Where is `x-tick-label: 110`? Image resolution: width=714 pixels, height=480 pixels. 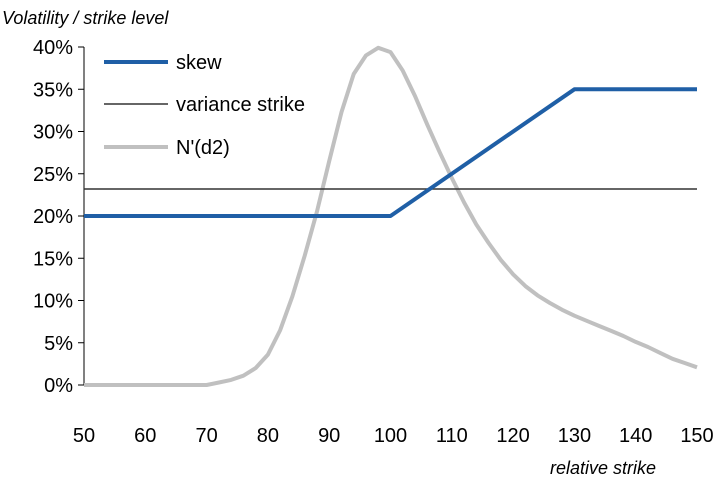 x-tick-label: 110 is located at coordinates (452, 436).